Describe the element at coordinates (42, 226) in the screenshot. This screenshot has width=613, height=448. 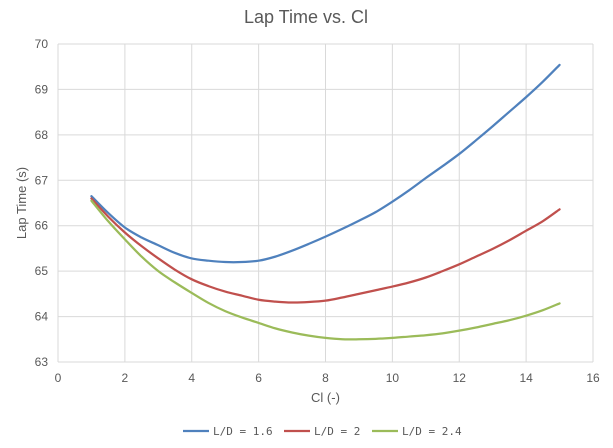
I see `y-tick-label: 66` at that location.